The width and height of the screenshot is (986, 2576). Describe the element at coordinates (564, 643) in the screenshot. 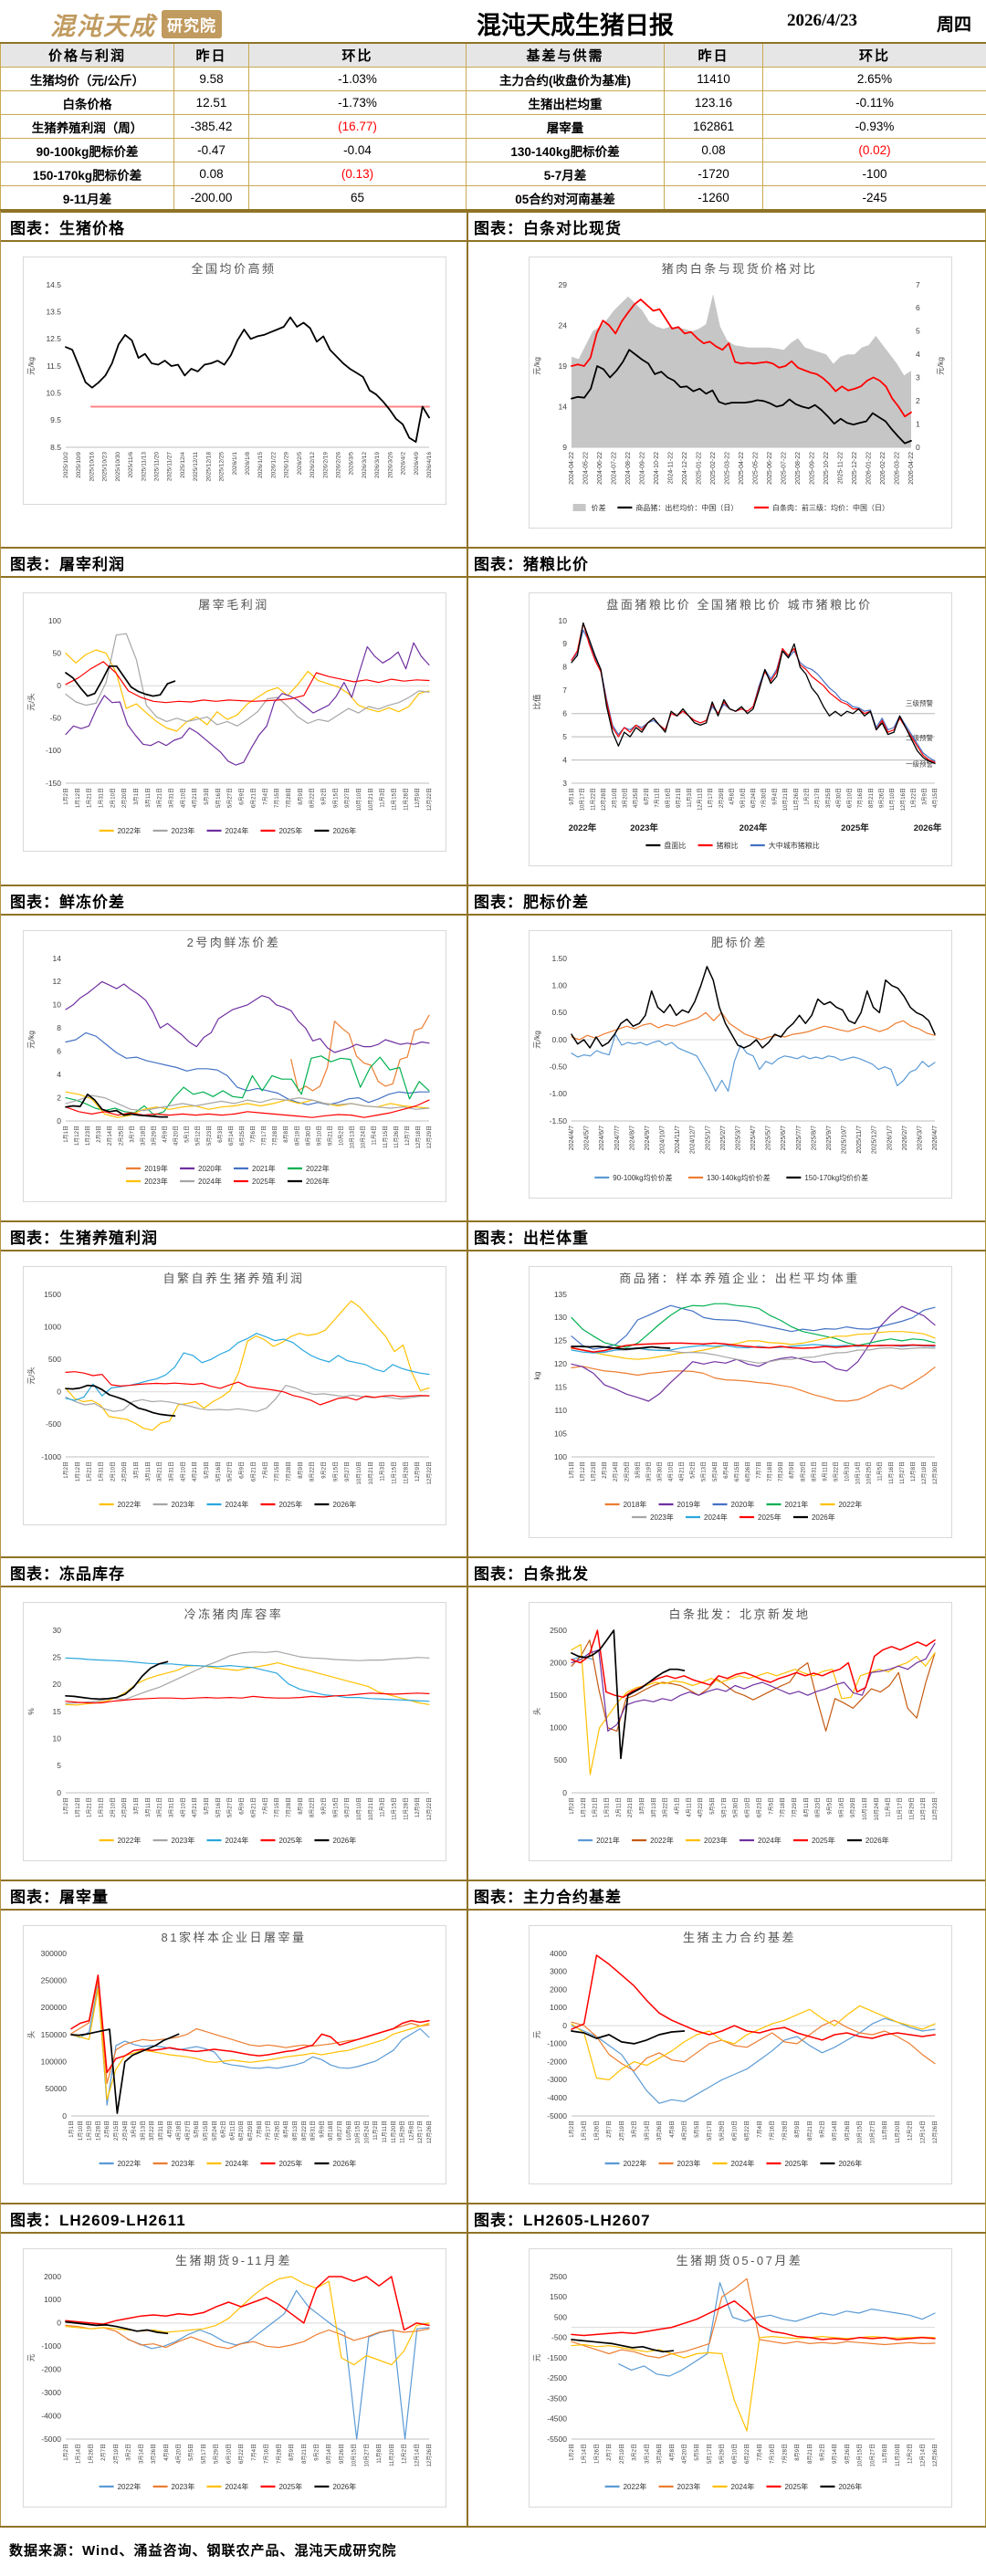

I see `svg-text: 9` at that location.